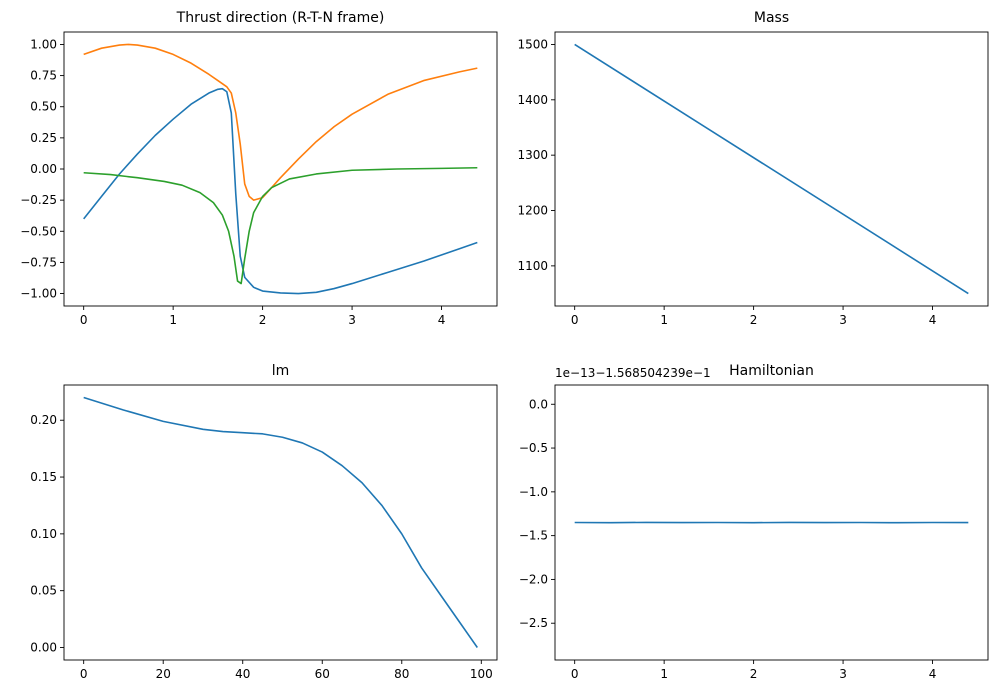 The width and height of the screenshot is (998, 690). What do you see at coordinates (538, 404) in the screenshot?
I see `hamiltonian-y-tick-label: 0.0` at bounding box center [538, 404].